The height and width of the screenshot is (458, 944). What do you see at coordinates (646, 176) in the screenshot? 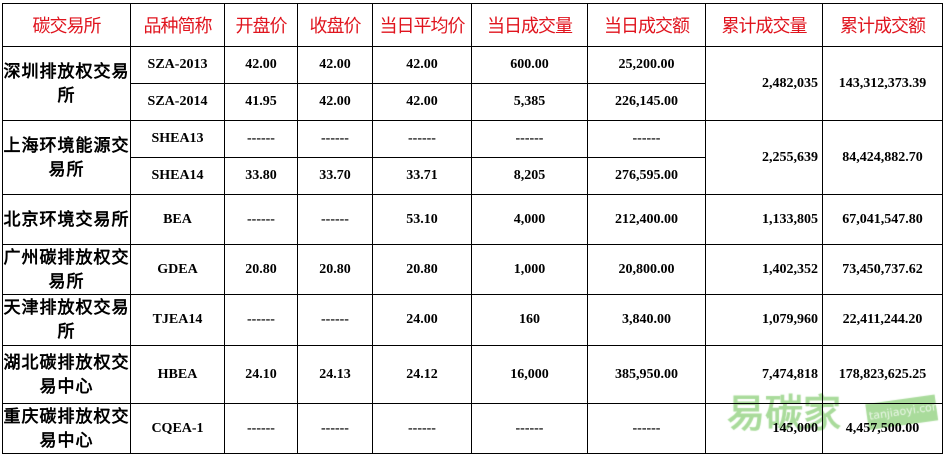
I see `cell: 276,595.00` at bounding box center [646, 176].